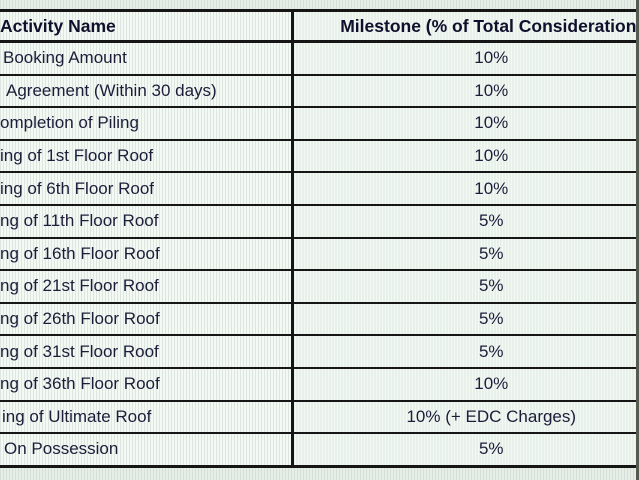  I want to click on table-row: Agreement (Within 30 days) 10%, so click(319, 91).